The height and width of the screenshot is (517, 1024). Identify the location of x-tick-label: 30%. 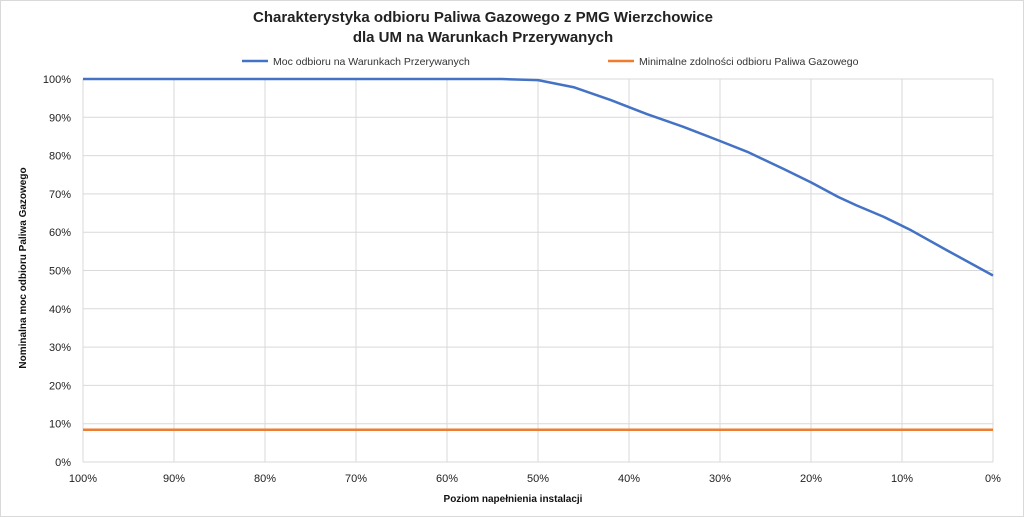
(720, 479).